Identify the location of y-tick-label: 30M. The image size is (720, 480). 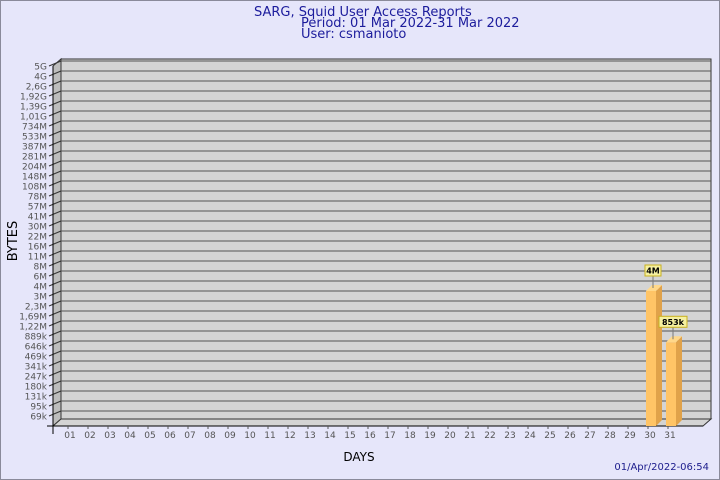
(37, 228).